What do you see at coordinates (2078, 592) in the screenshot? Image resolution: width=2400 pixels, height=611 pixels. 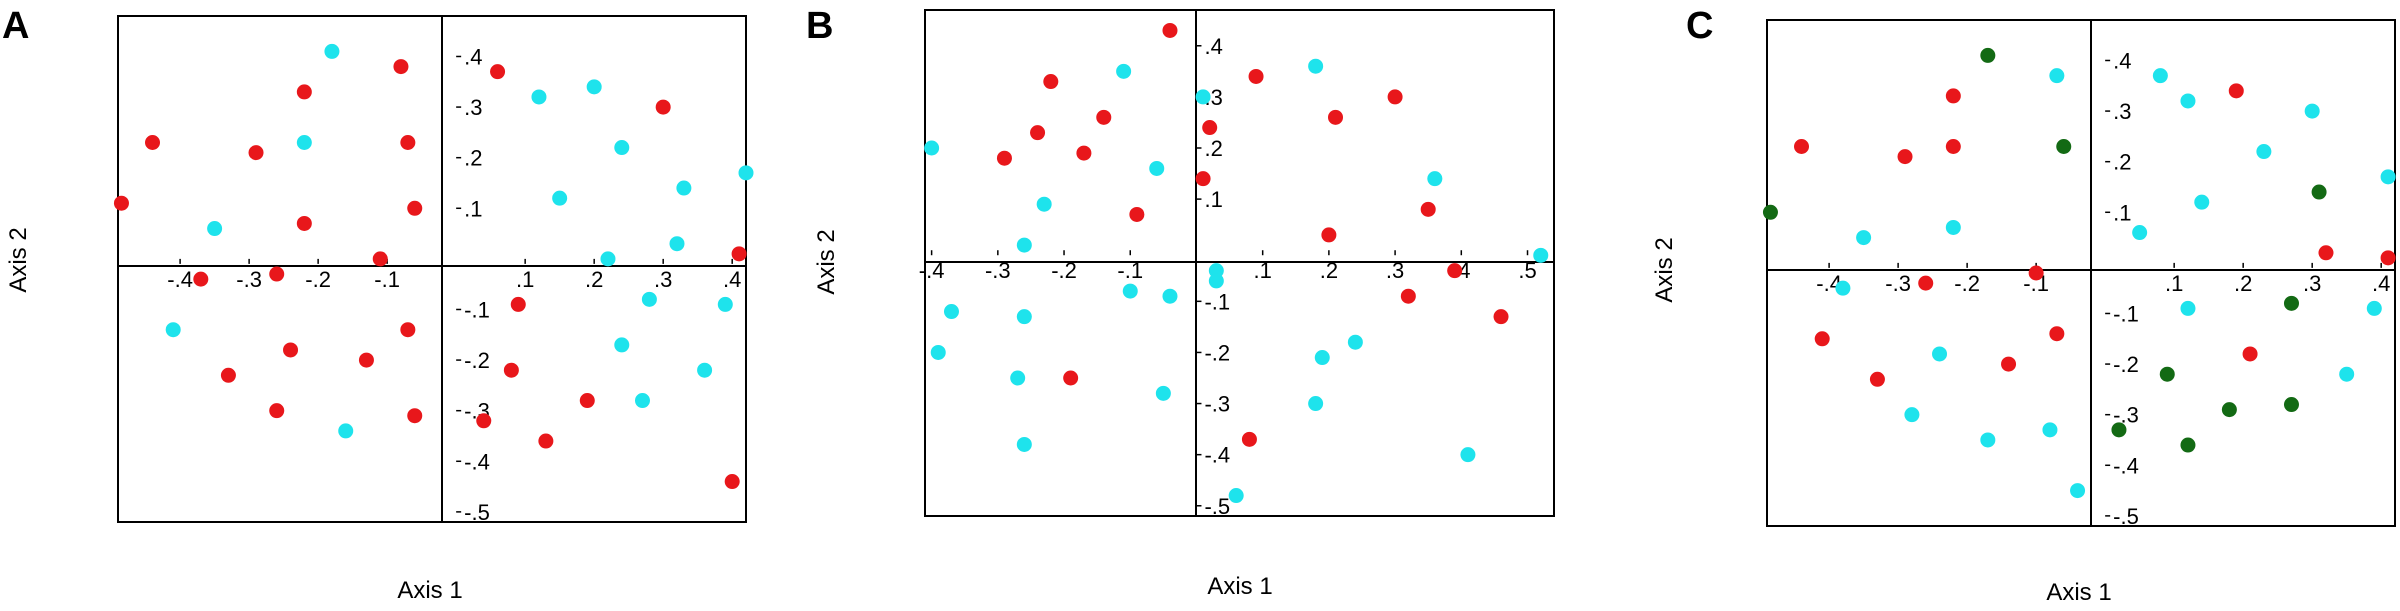 I see `x-axis-title-c: Axis 1` at bounding box center [2078, 592].